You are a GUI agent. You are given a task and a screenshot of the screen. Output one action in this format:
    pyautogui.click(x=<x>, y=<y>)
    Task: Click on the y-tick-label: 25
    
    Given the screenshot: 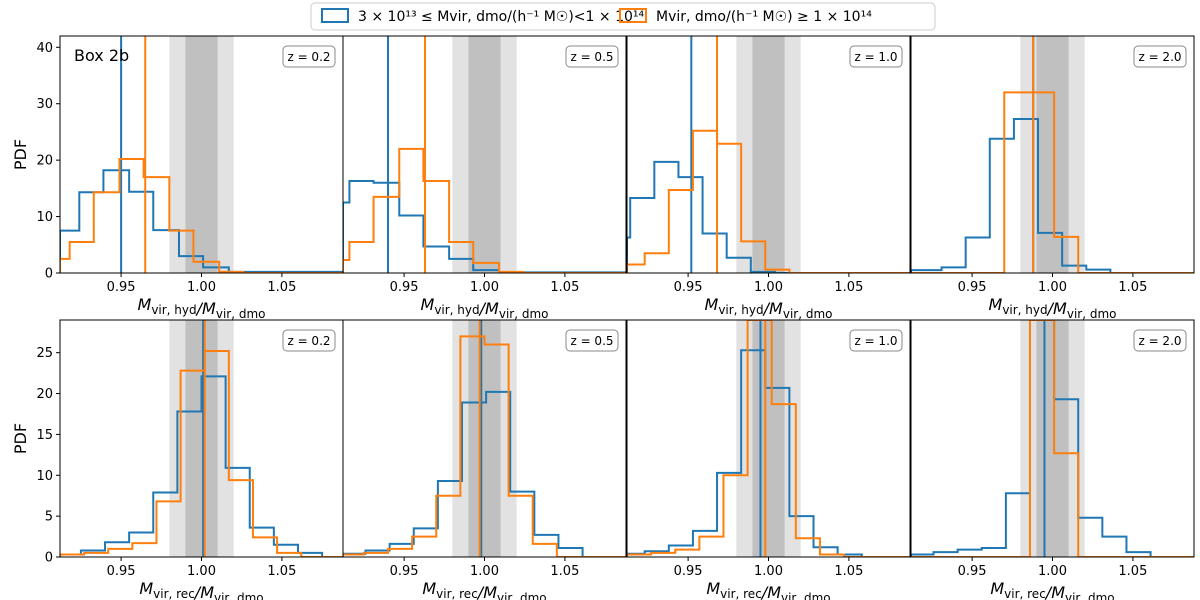 What is the action you would take?
    pyautogui.click(x=44, y=353)
    